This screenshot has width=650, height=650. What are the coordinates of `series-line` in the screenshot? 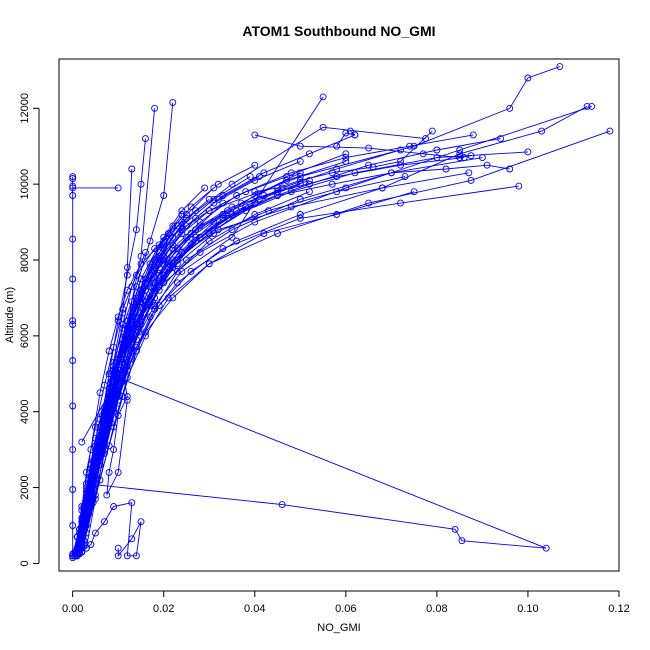 It's located at (343, 161).